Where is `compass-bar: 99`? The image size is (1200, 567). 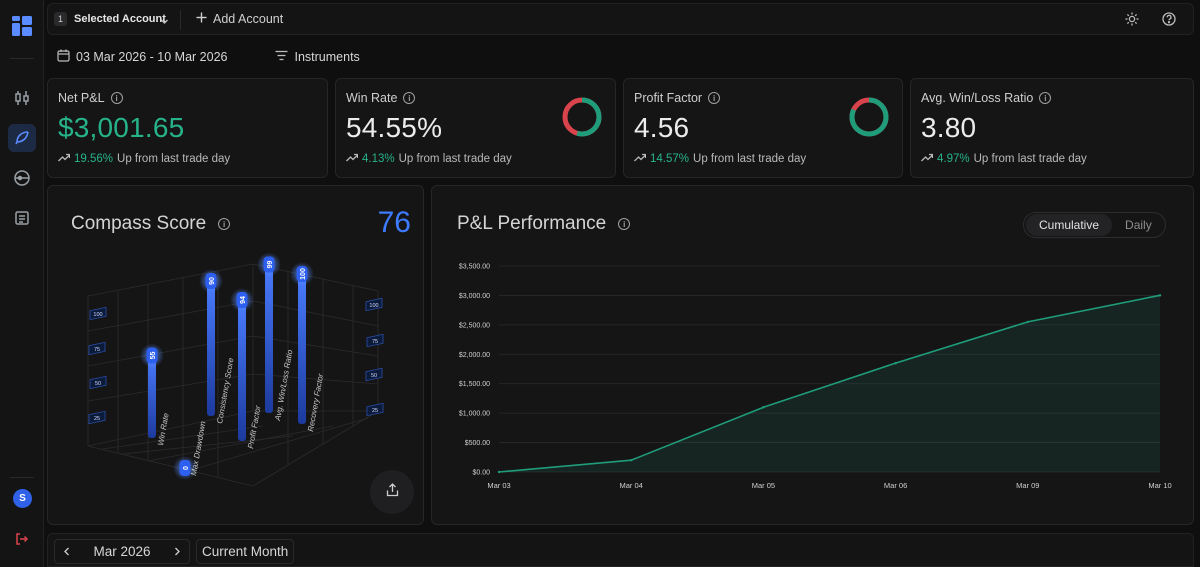 compass-bar: 99 is located at coordinates (269, 332).